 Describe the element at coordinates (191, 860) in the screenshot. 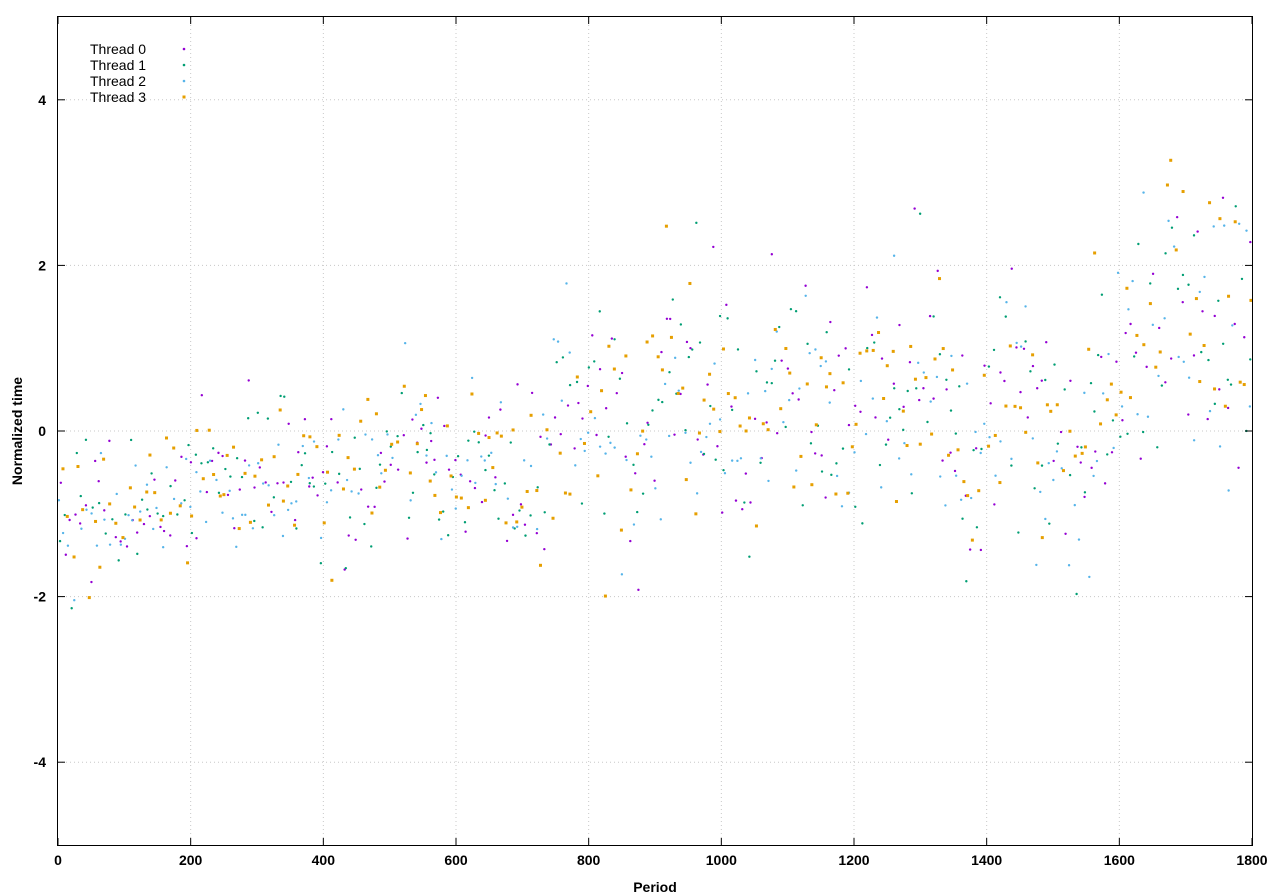

I see `x-tick-label: 200` at that location.